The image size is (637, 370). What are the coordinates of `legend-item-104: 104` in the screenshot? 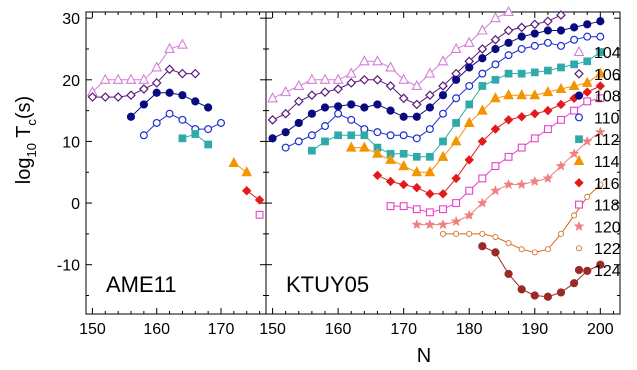 It's located at (597, 53).